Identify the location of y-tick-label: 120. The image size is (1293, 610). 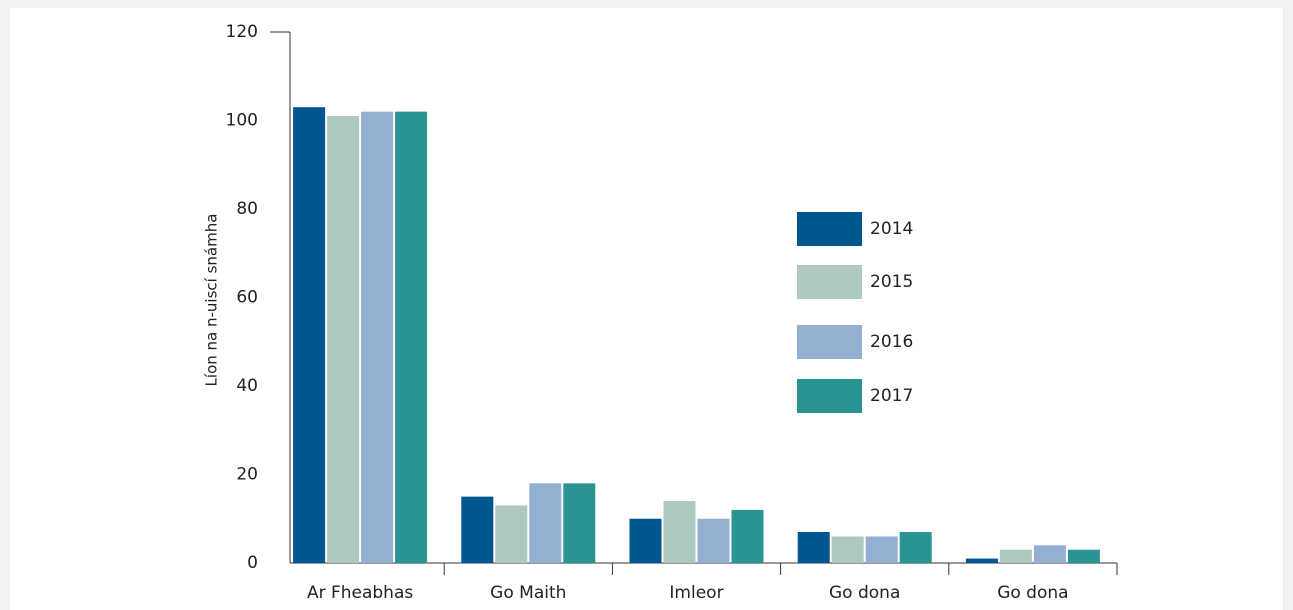
(242, 32).